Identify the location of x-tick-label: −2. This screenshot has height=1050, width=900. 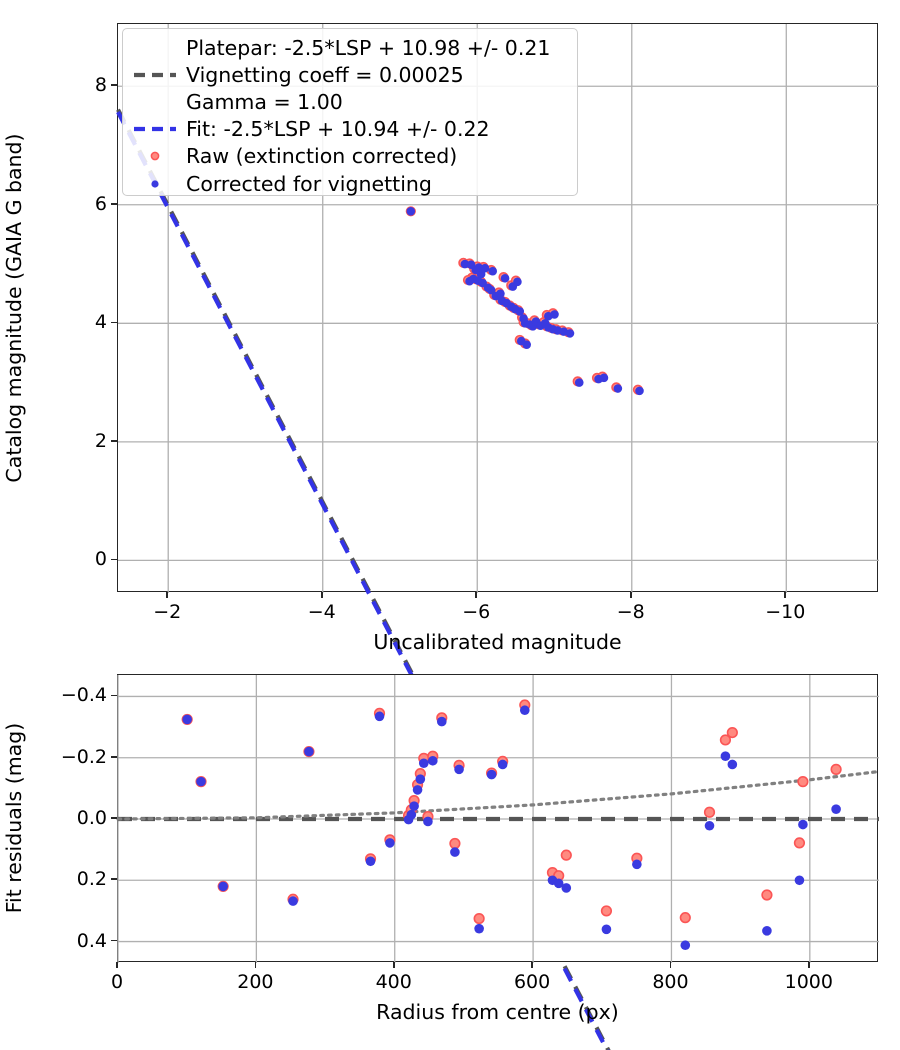
(167, 612).